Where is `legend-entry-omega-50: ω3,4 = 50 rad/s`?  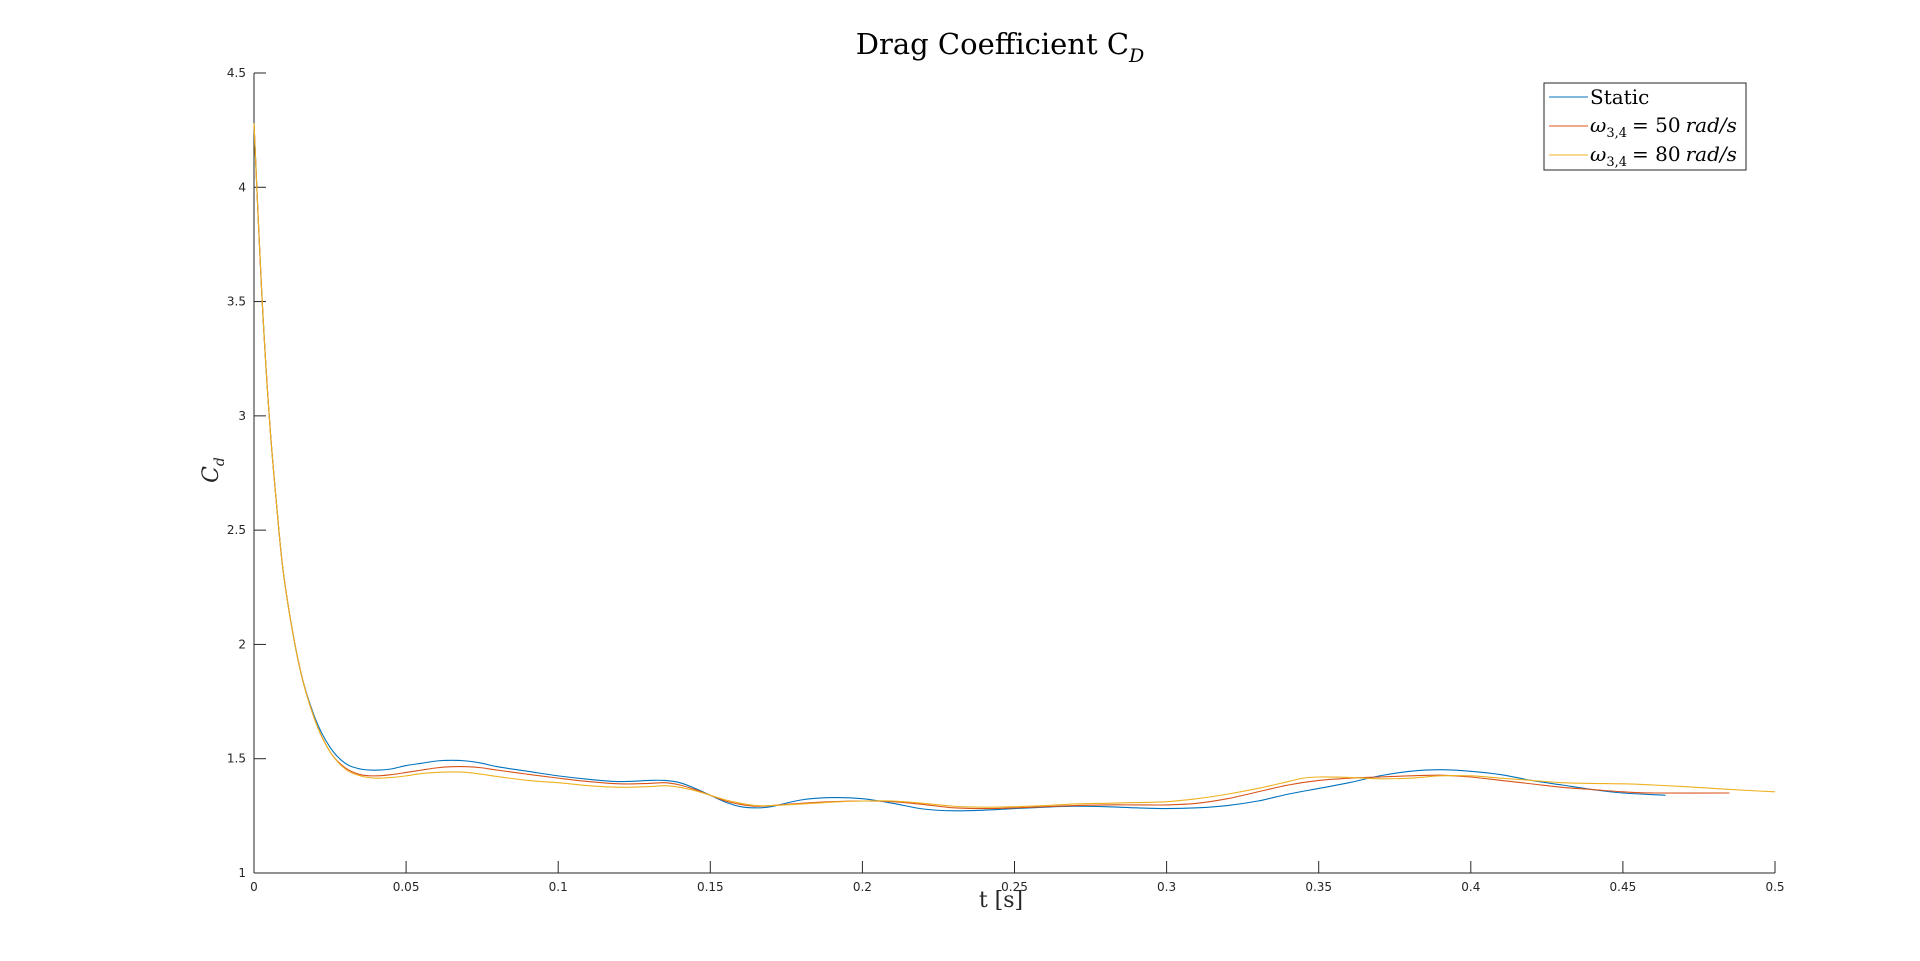
legend-entry-omega-50: ω3,4 = 50 rad/s is located at coordinates (1643, 127).